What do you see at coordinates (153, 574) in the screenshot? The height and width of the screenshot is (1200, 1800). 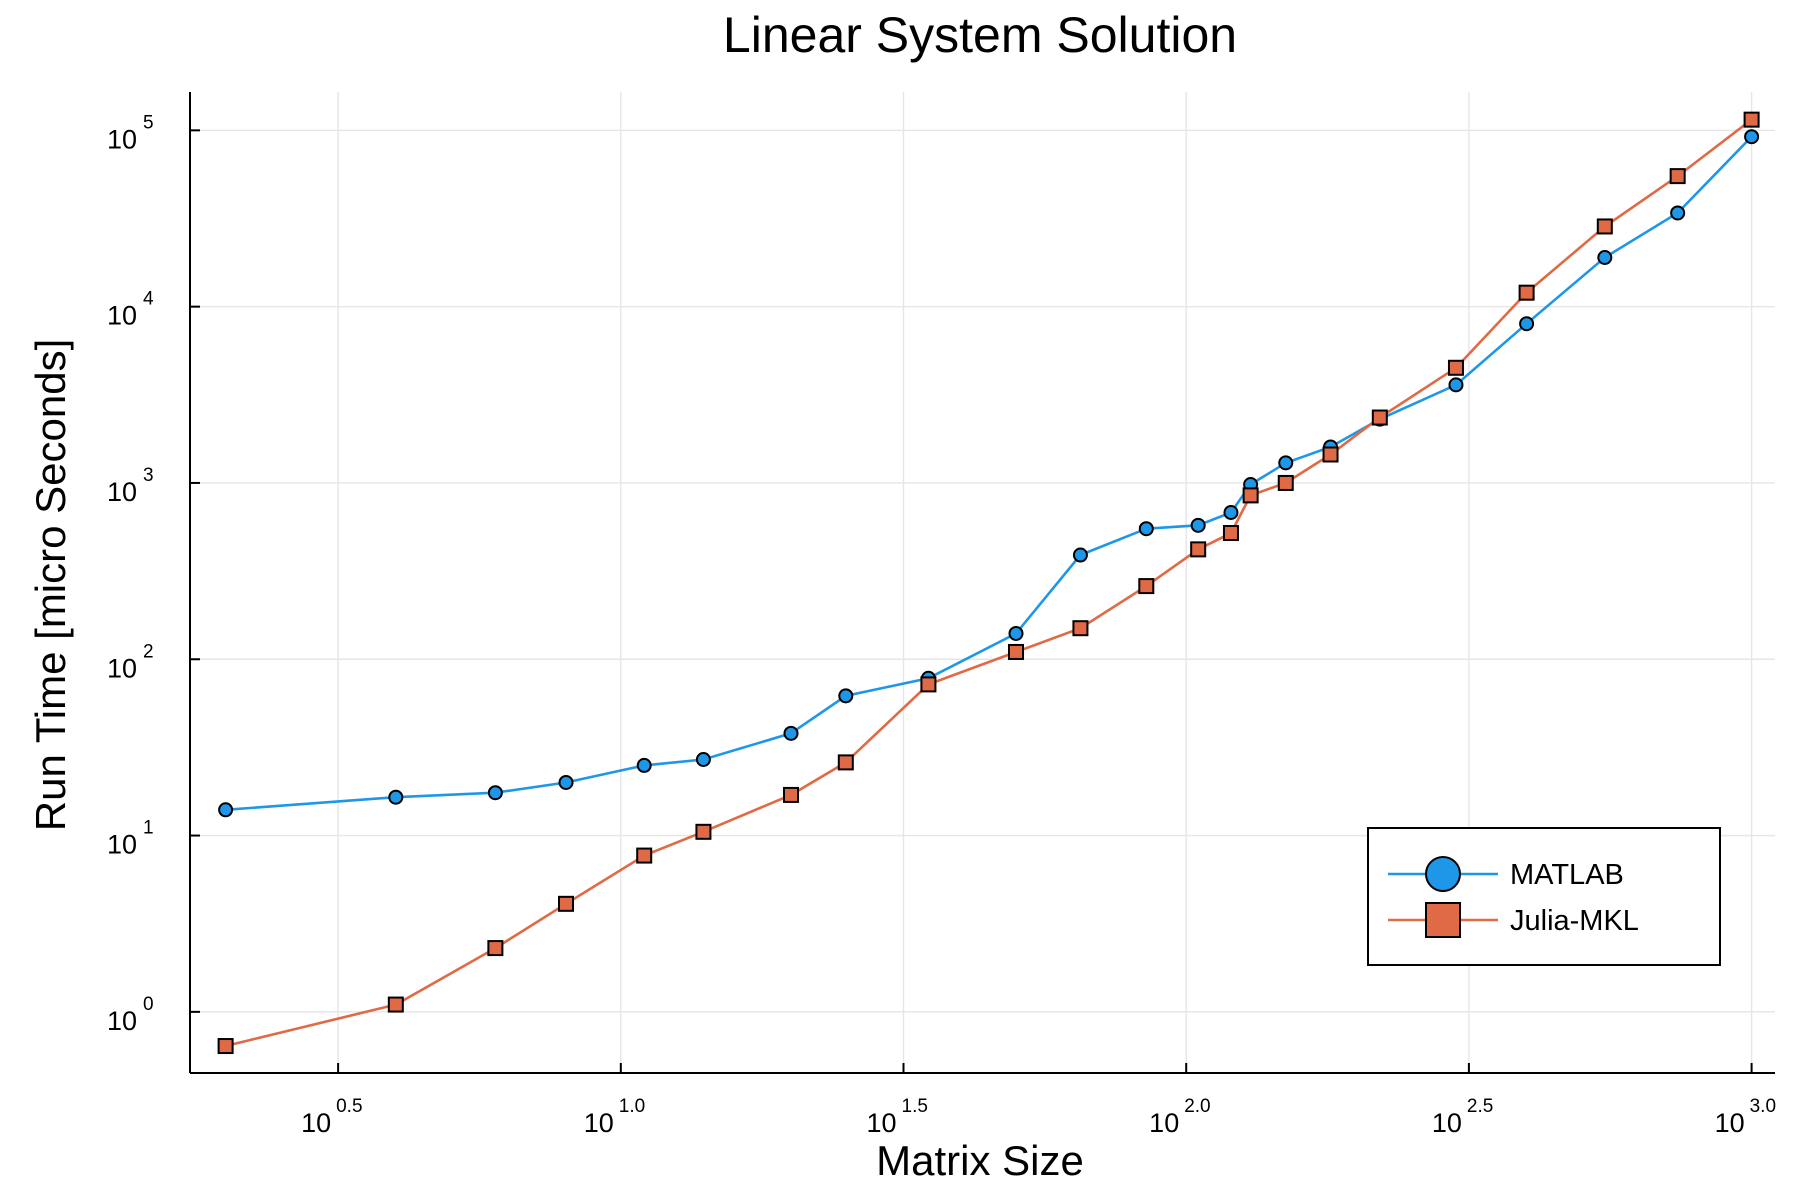 I see `y-axis-ticks: 10 0 10 1 10 2 10 3 10 4 10 5` at bounding box center [153, 574].